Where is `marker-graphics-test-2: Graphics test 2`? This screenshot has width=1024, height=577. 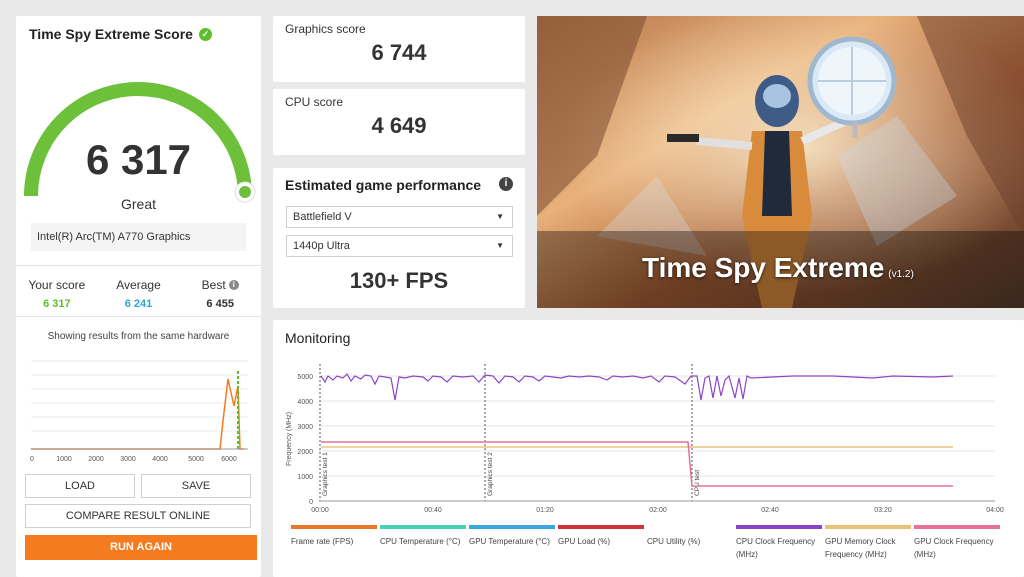
marker-graphics-test-2: Graphics test 2 is located at coordinates (490, 474).